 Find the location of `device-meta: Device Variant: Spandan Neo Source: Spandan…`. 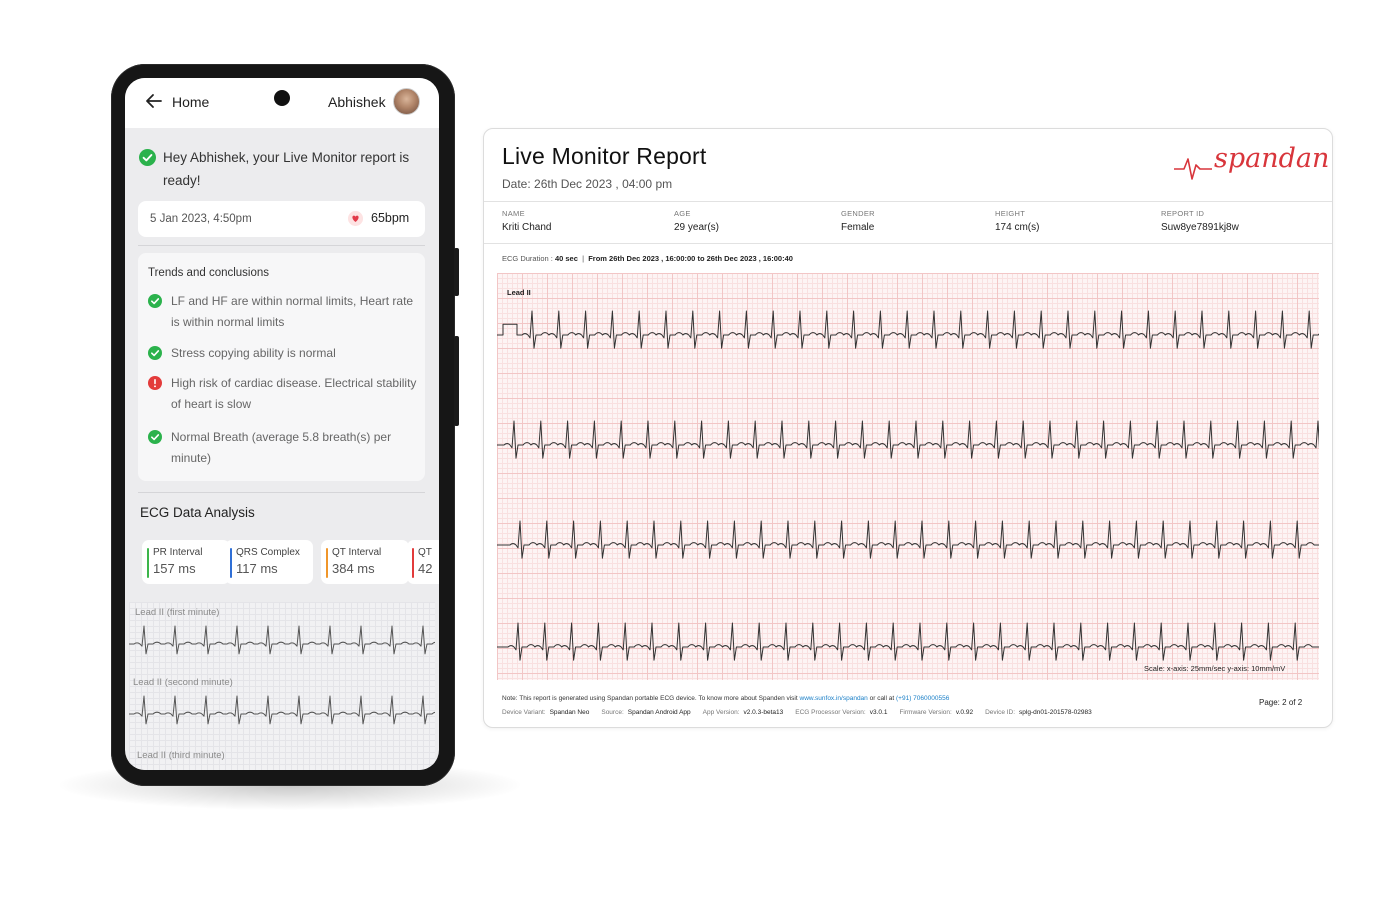

device-meta: Device Variant: Spandan Neo Source: Spandan… is located at coordinates (803, 712).